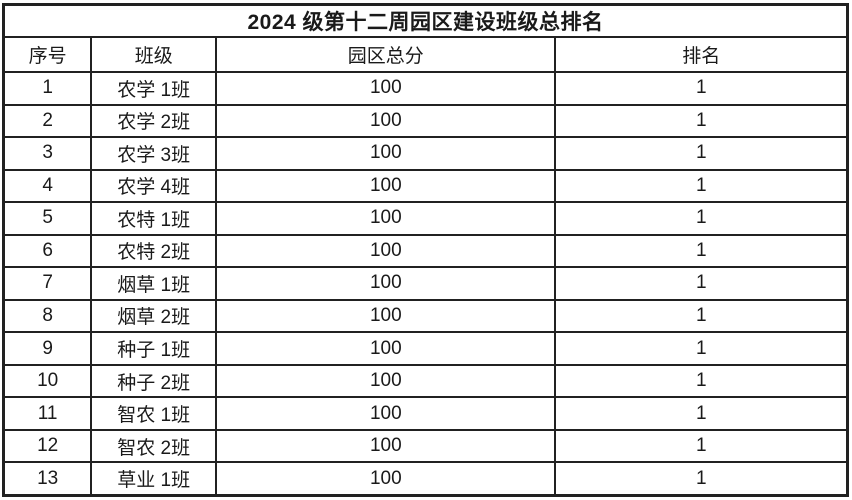  I want to click on table-row: 11 智农 1班 100 1, so click(425, 413).